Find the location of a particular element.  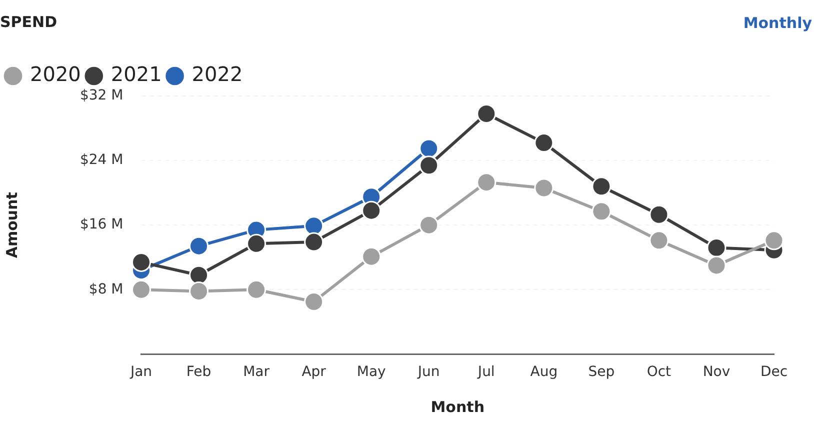

y-tick-label: $32 M is located at coordinates (102, 96).